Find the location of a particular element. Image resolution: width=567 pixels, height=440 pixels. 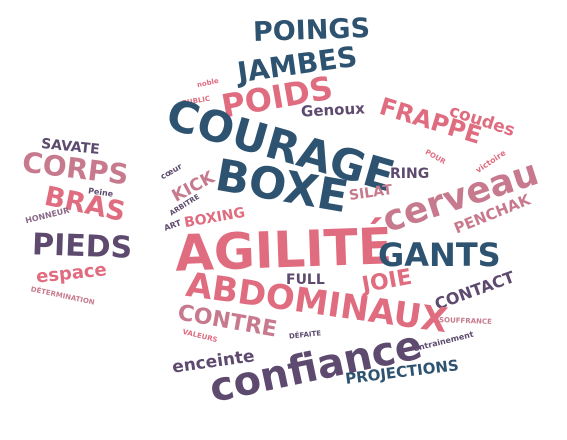

word-pieds: PIEDS is located at coordinates (82, 246).